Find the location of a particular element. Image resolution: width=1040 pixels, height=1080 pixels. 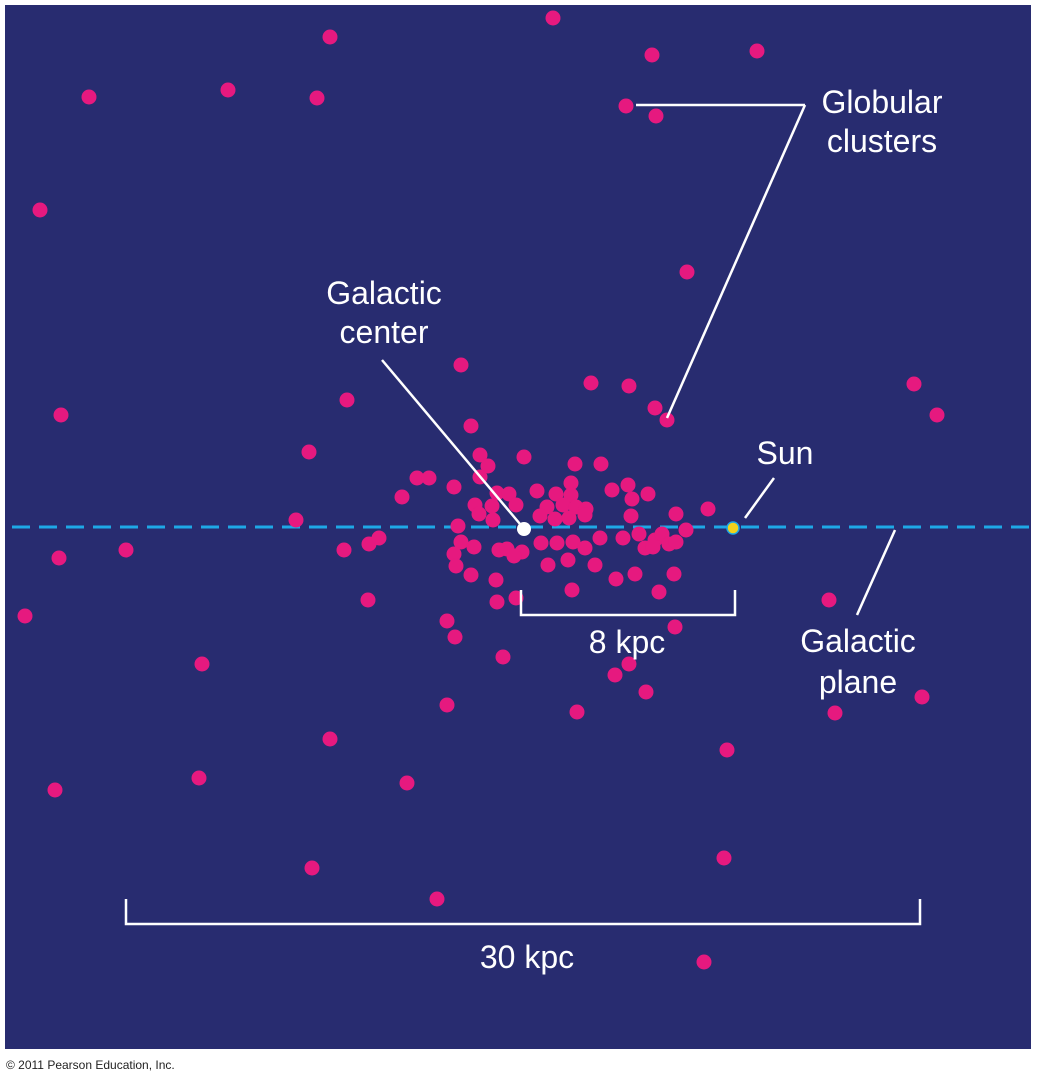

center-leader is located at coordinates (451, 442).